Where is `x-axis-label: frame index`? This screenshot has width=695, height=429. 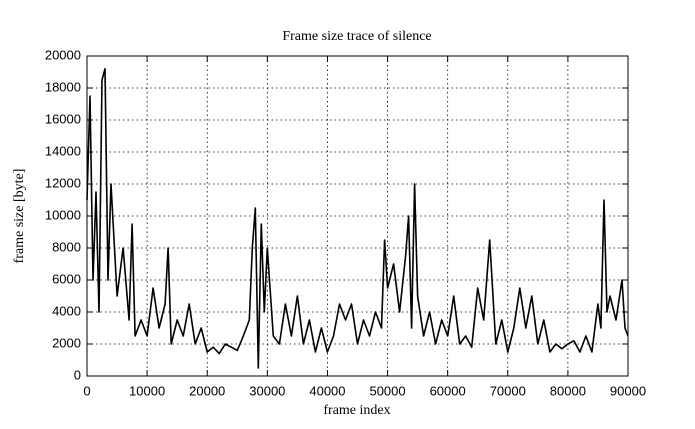 x-axis-label: frame index is located at coordinates (356, 410).